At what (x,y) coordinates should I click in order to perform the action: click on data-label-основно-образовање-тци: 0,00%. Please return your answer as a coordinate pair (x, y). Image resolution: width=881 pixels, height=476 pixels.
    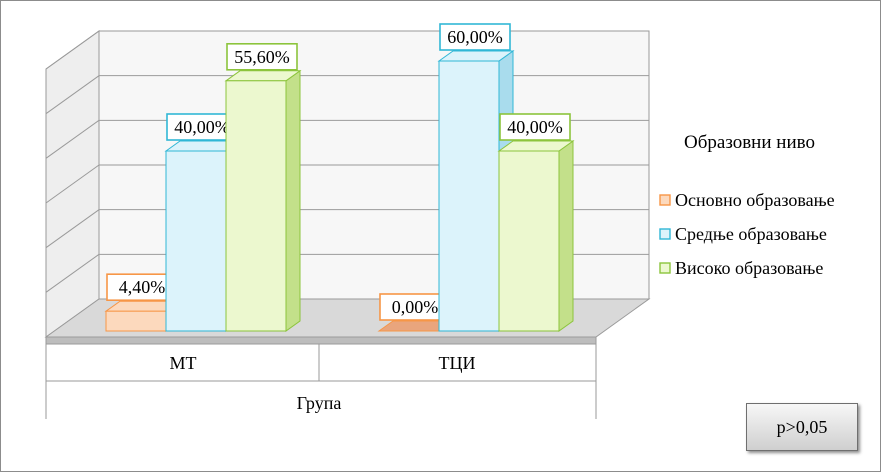
    Looking at the image, I should click on (415, 307).